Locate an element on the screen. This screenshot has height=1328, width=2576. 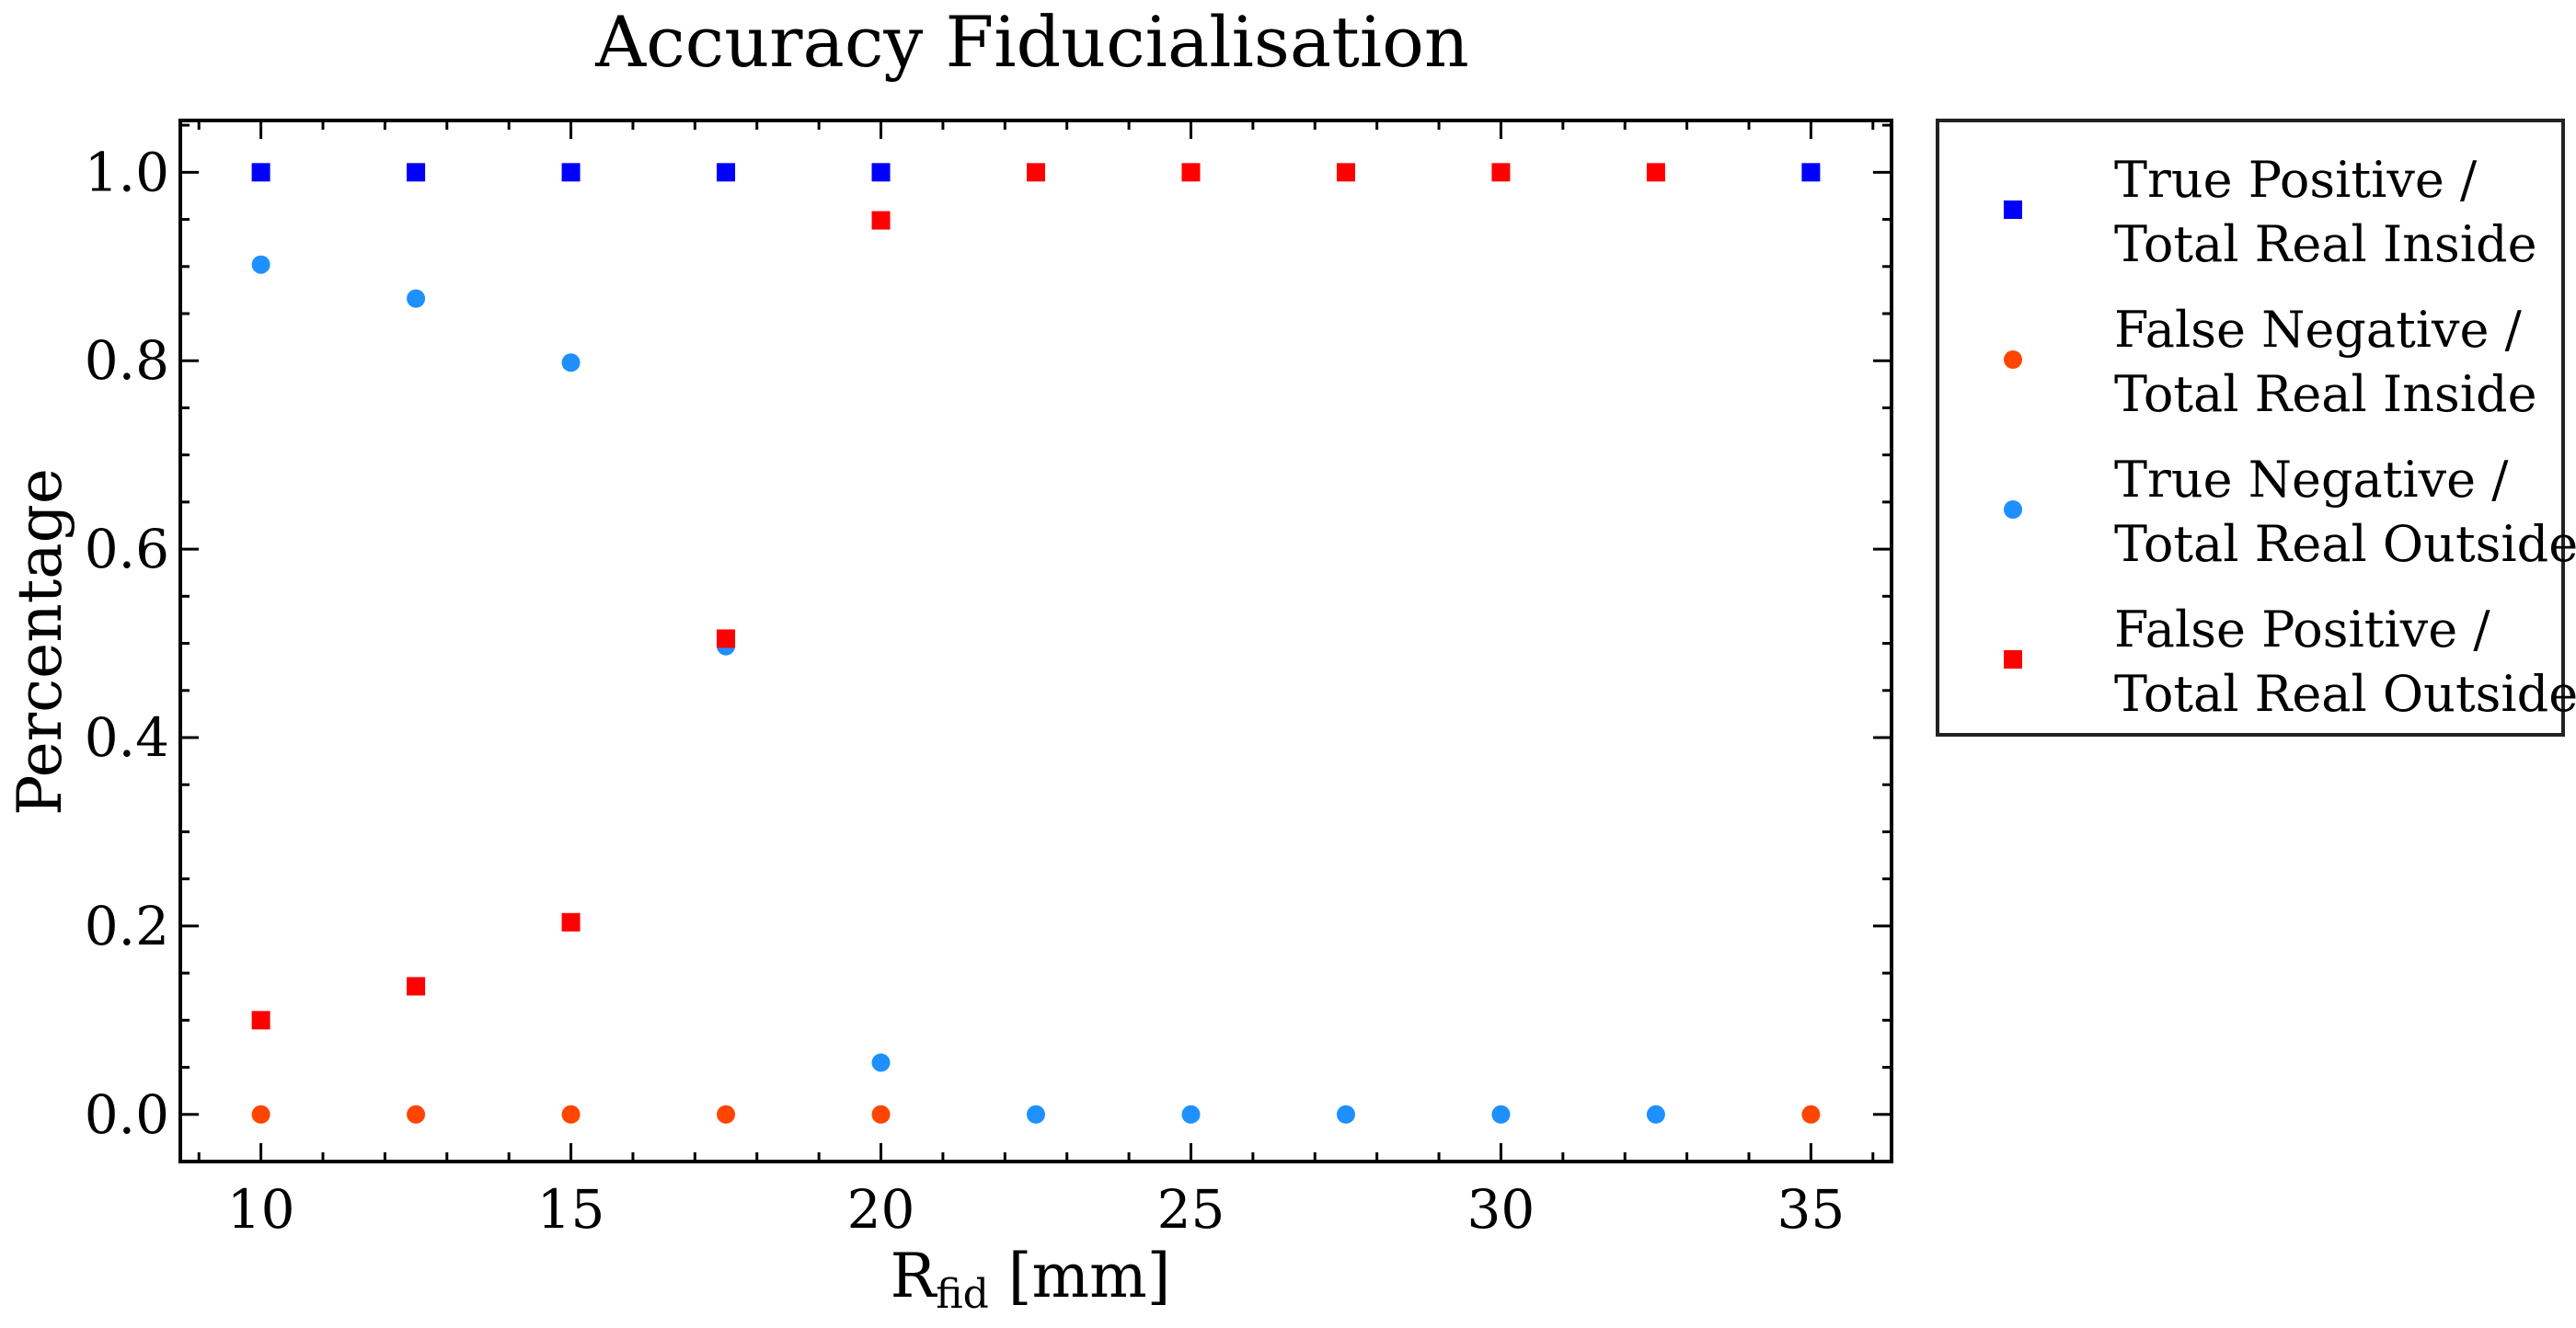
x-tick-label: 15 is located at coordinates (571, 1209).